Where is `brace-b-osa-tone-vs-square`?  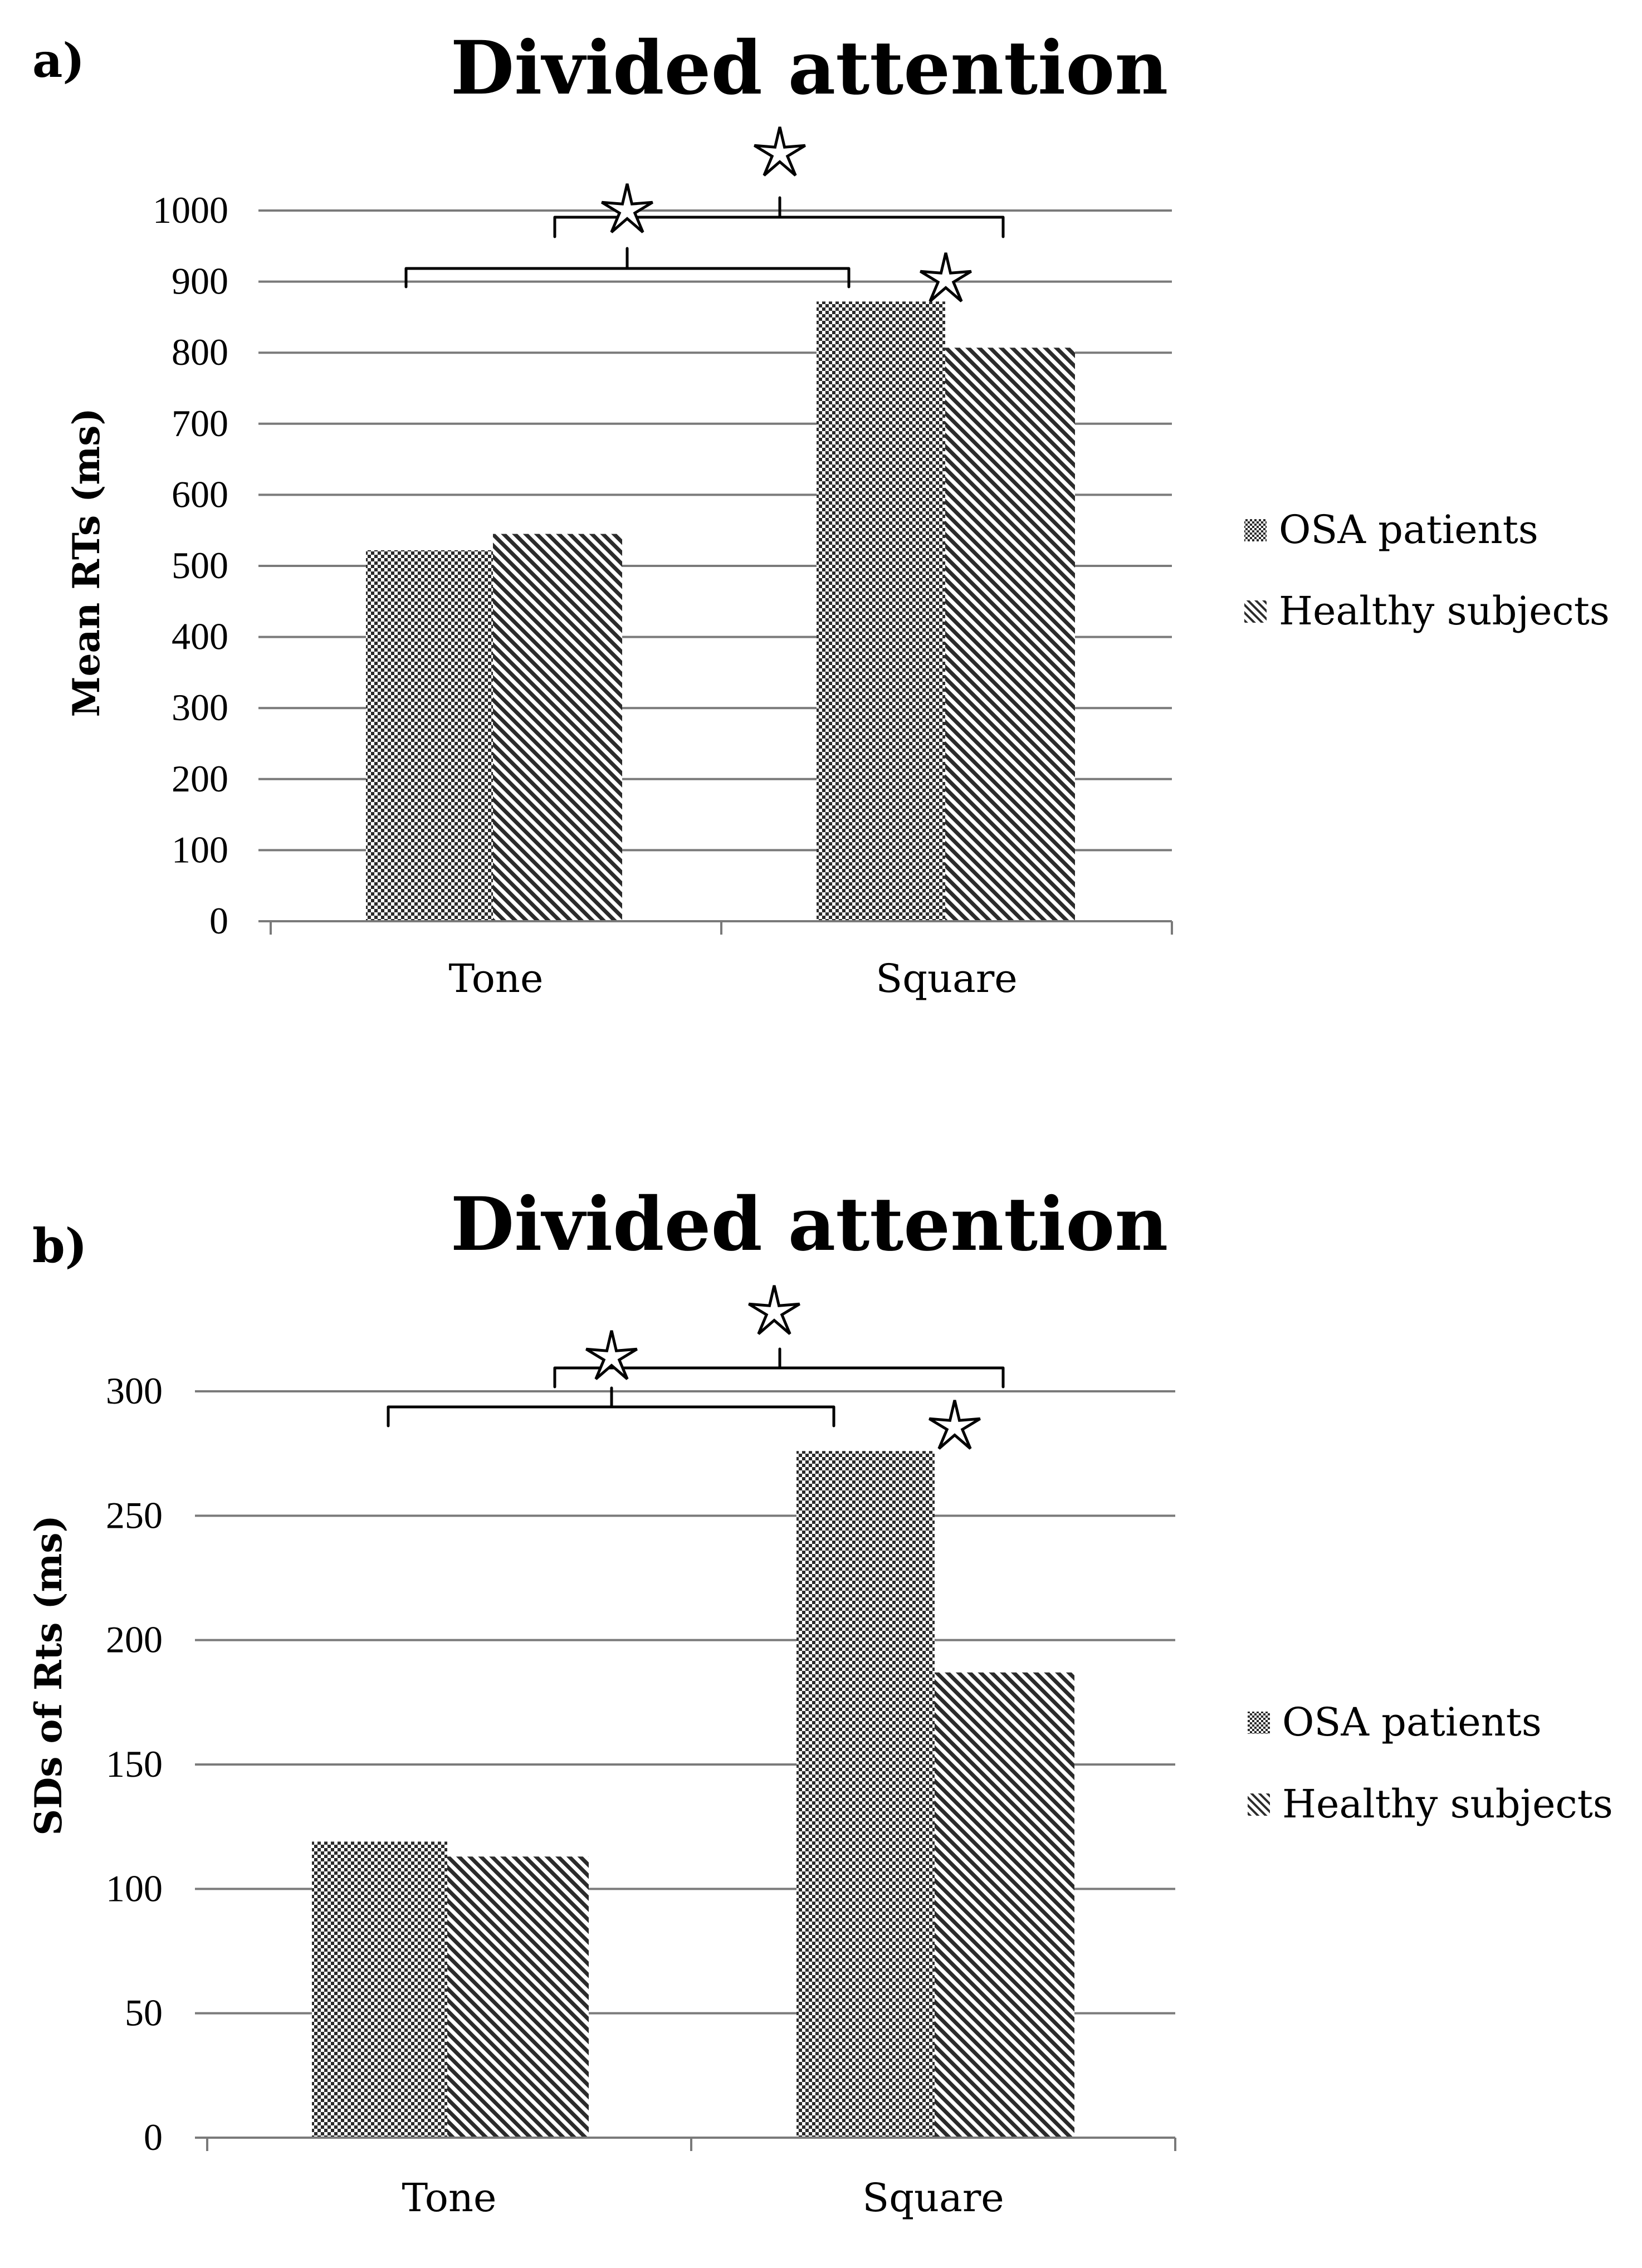 brace-b-osa-tone-vs-square is located at coordinates (611, 1407).